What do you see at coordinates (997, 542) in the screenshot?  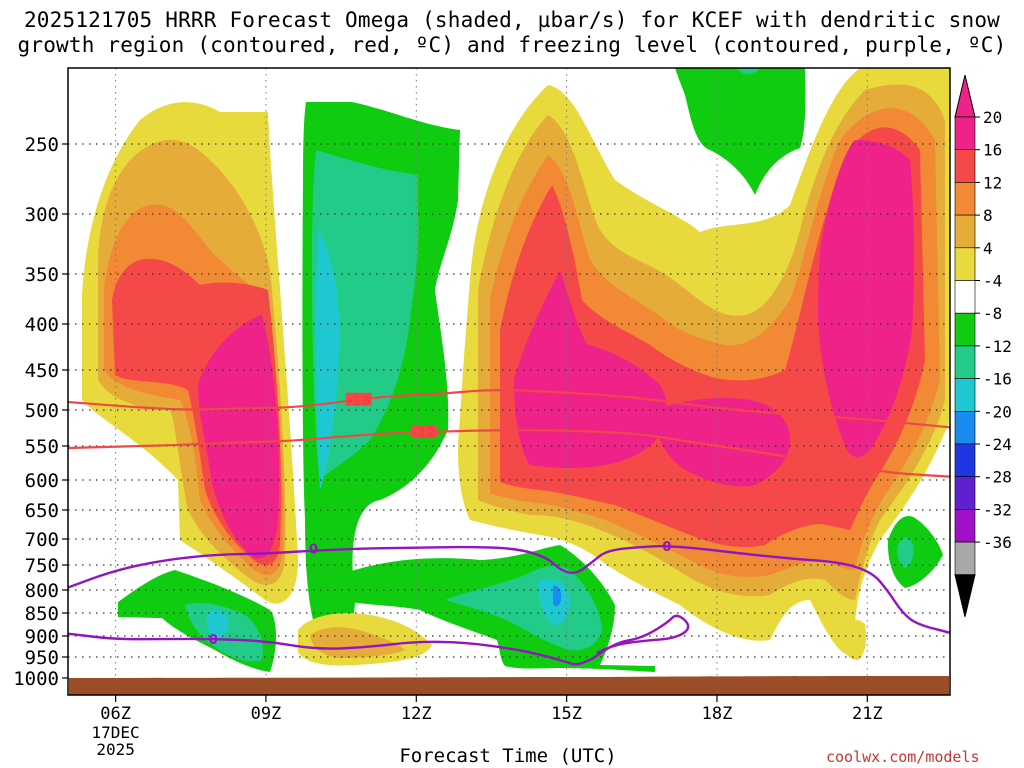 I see `colorbar-label: -36` at bounding box center [997, 542].